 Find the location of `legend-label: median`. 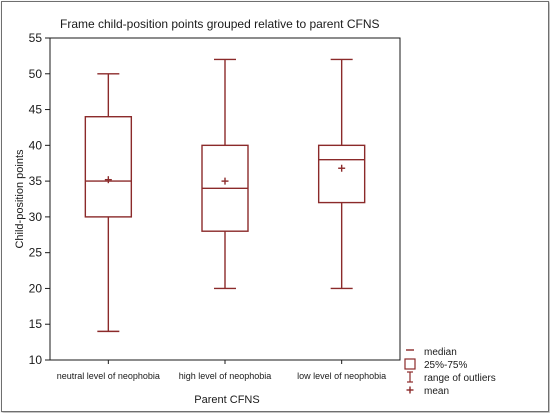

legend-label: median is located at coordinates (440, 352).